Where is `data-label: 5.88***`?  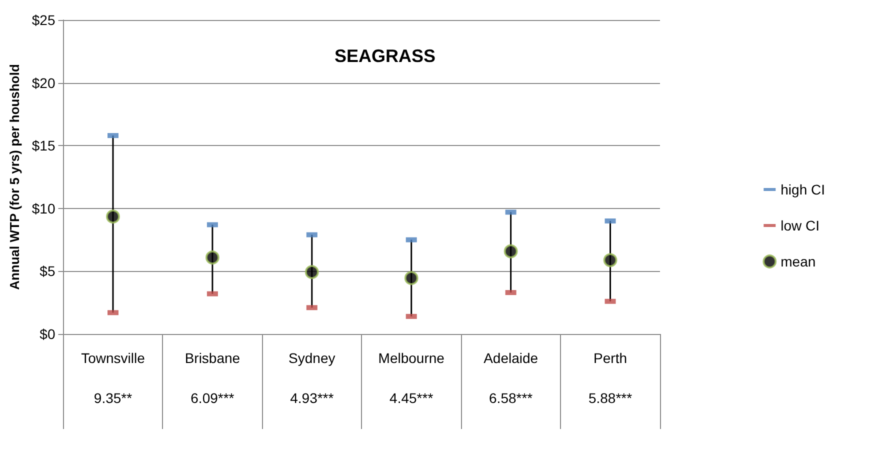 data-label: 5.88*** is located at coordinates (610, 398).